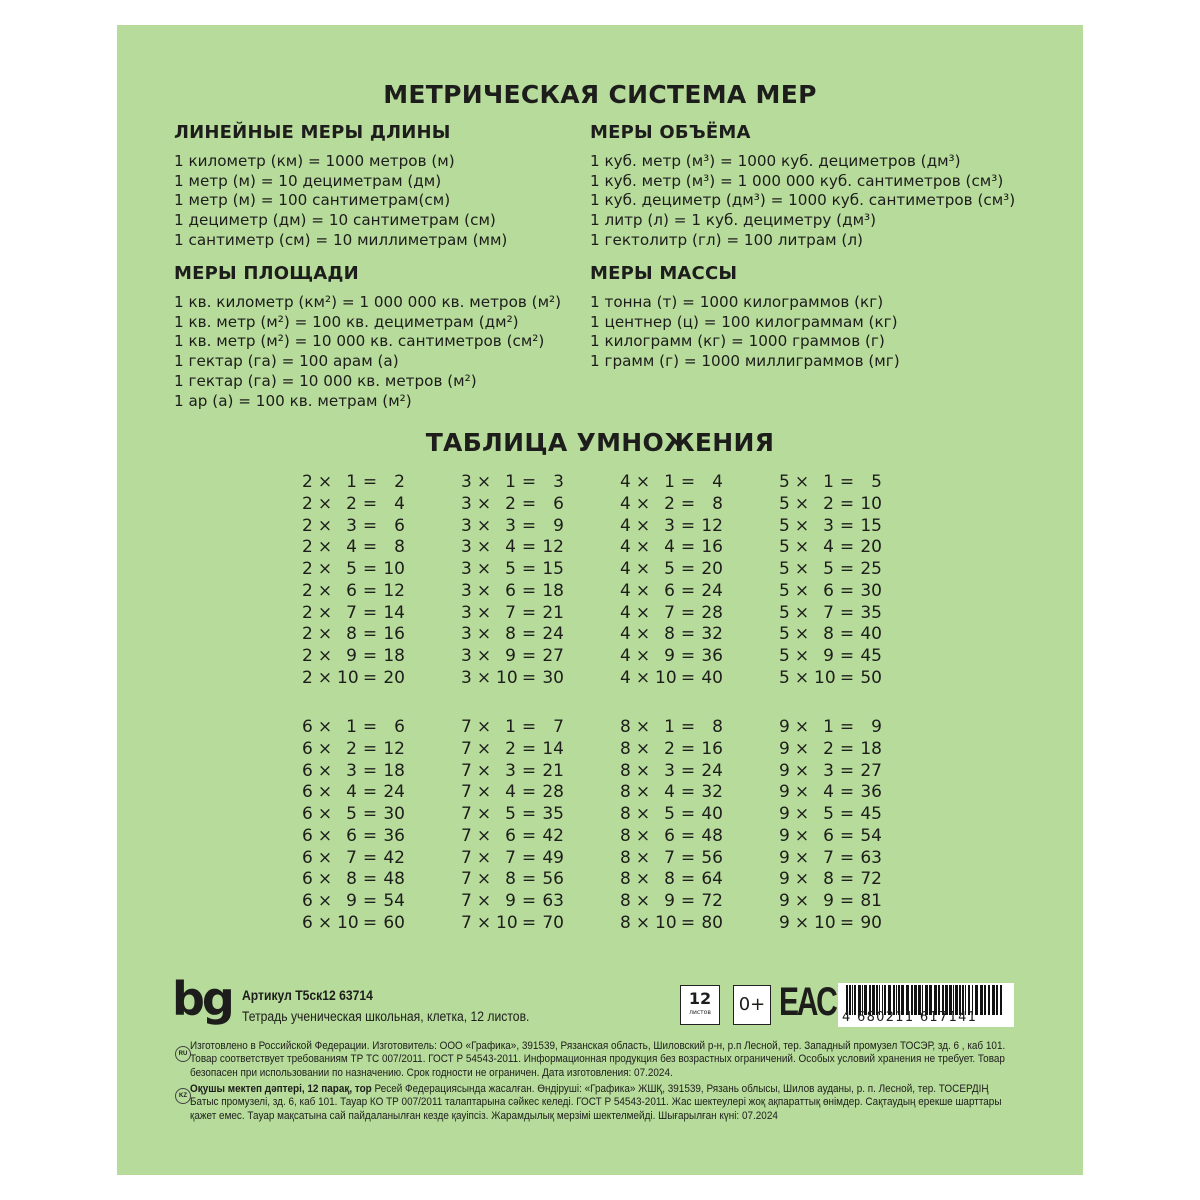  Describe the element at coordinates (399, 482) in the screenshot. I see `times-product: 2` at that location.